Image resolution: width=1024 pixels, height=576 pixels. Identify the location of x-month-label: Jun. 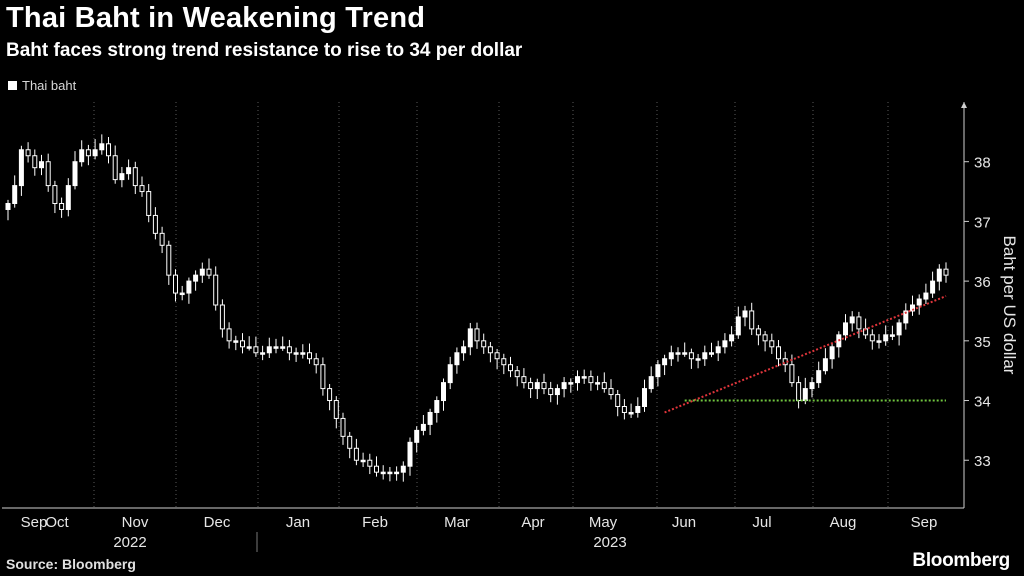
(684, 522).